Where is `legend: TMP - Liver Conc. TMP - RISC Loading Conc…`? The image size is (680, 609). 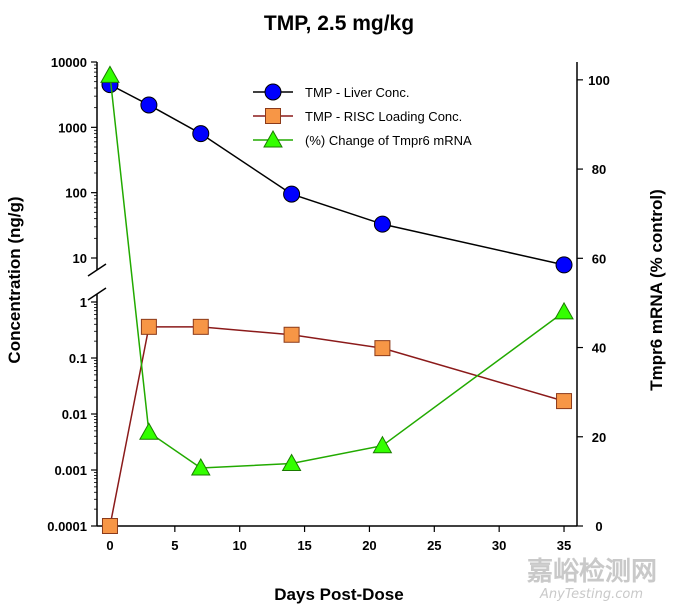
legend: TMP - Liver Conc. TMP - RISC Loading Conc… is located at coordinates (362, 115).